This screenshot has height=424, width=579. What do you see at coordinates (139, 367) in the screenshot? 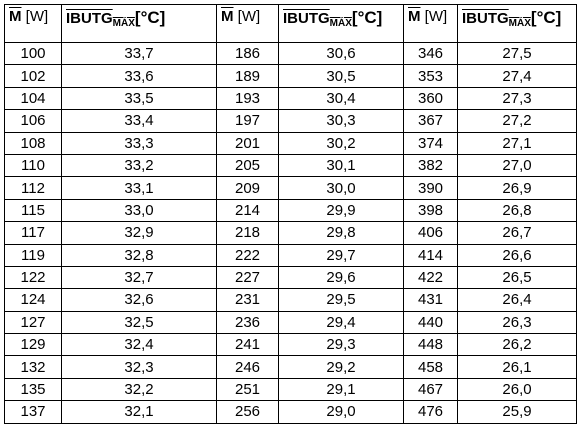
I see `table-cell: 32,3` at bounding box center [139, 367].